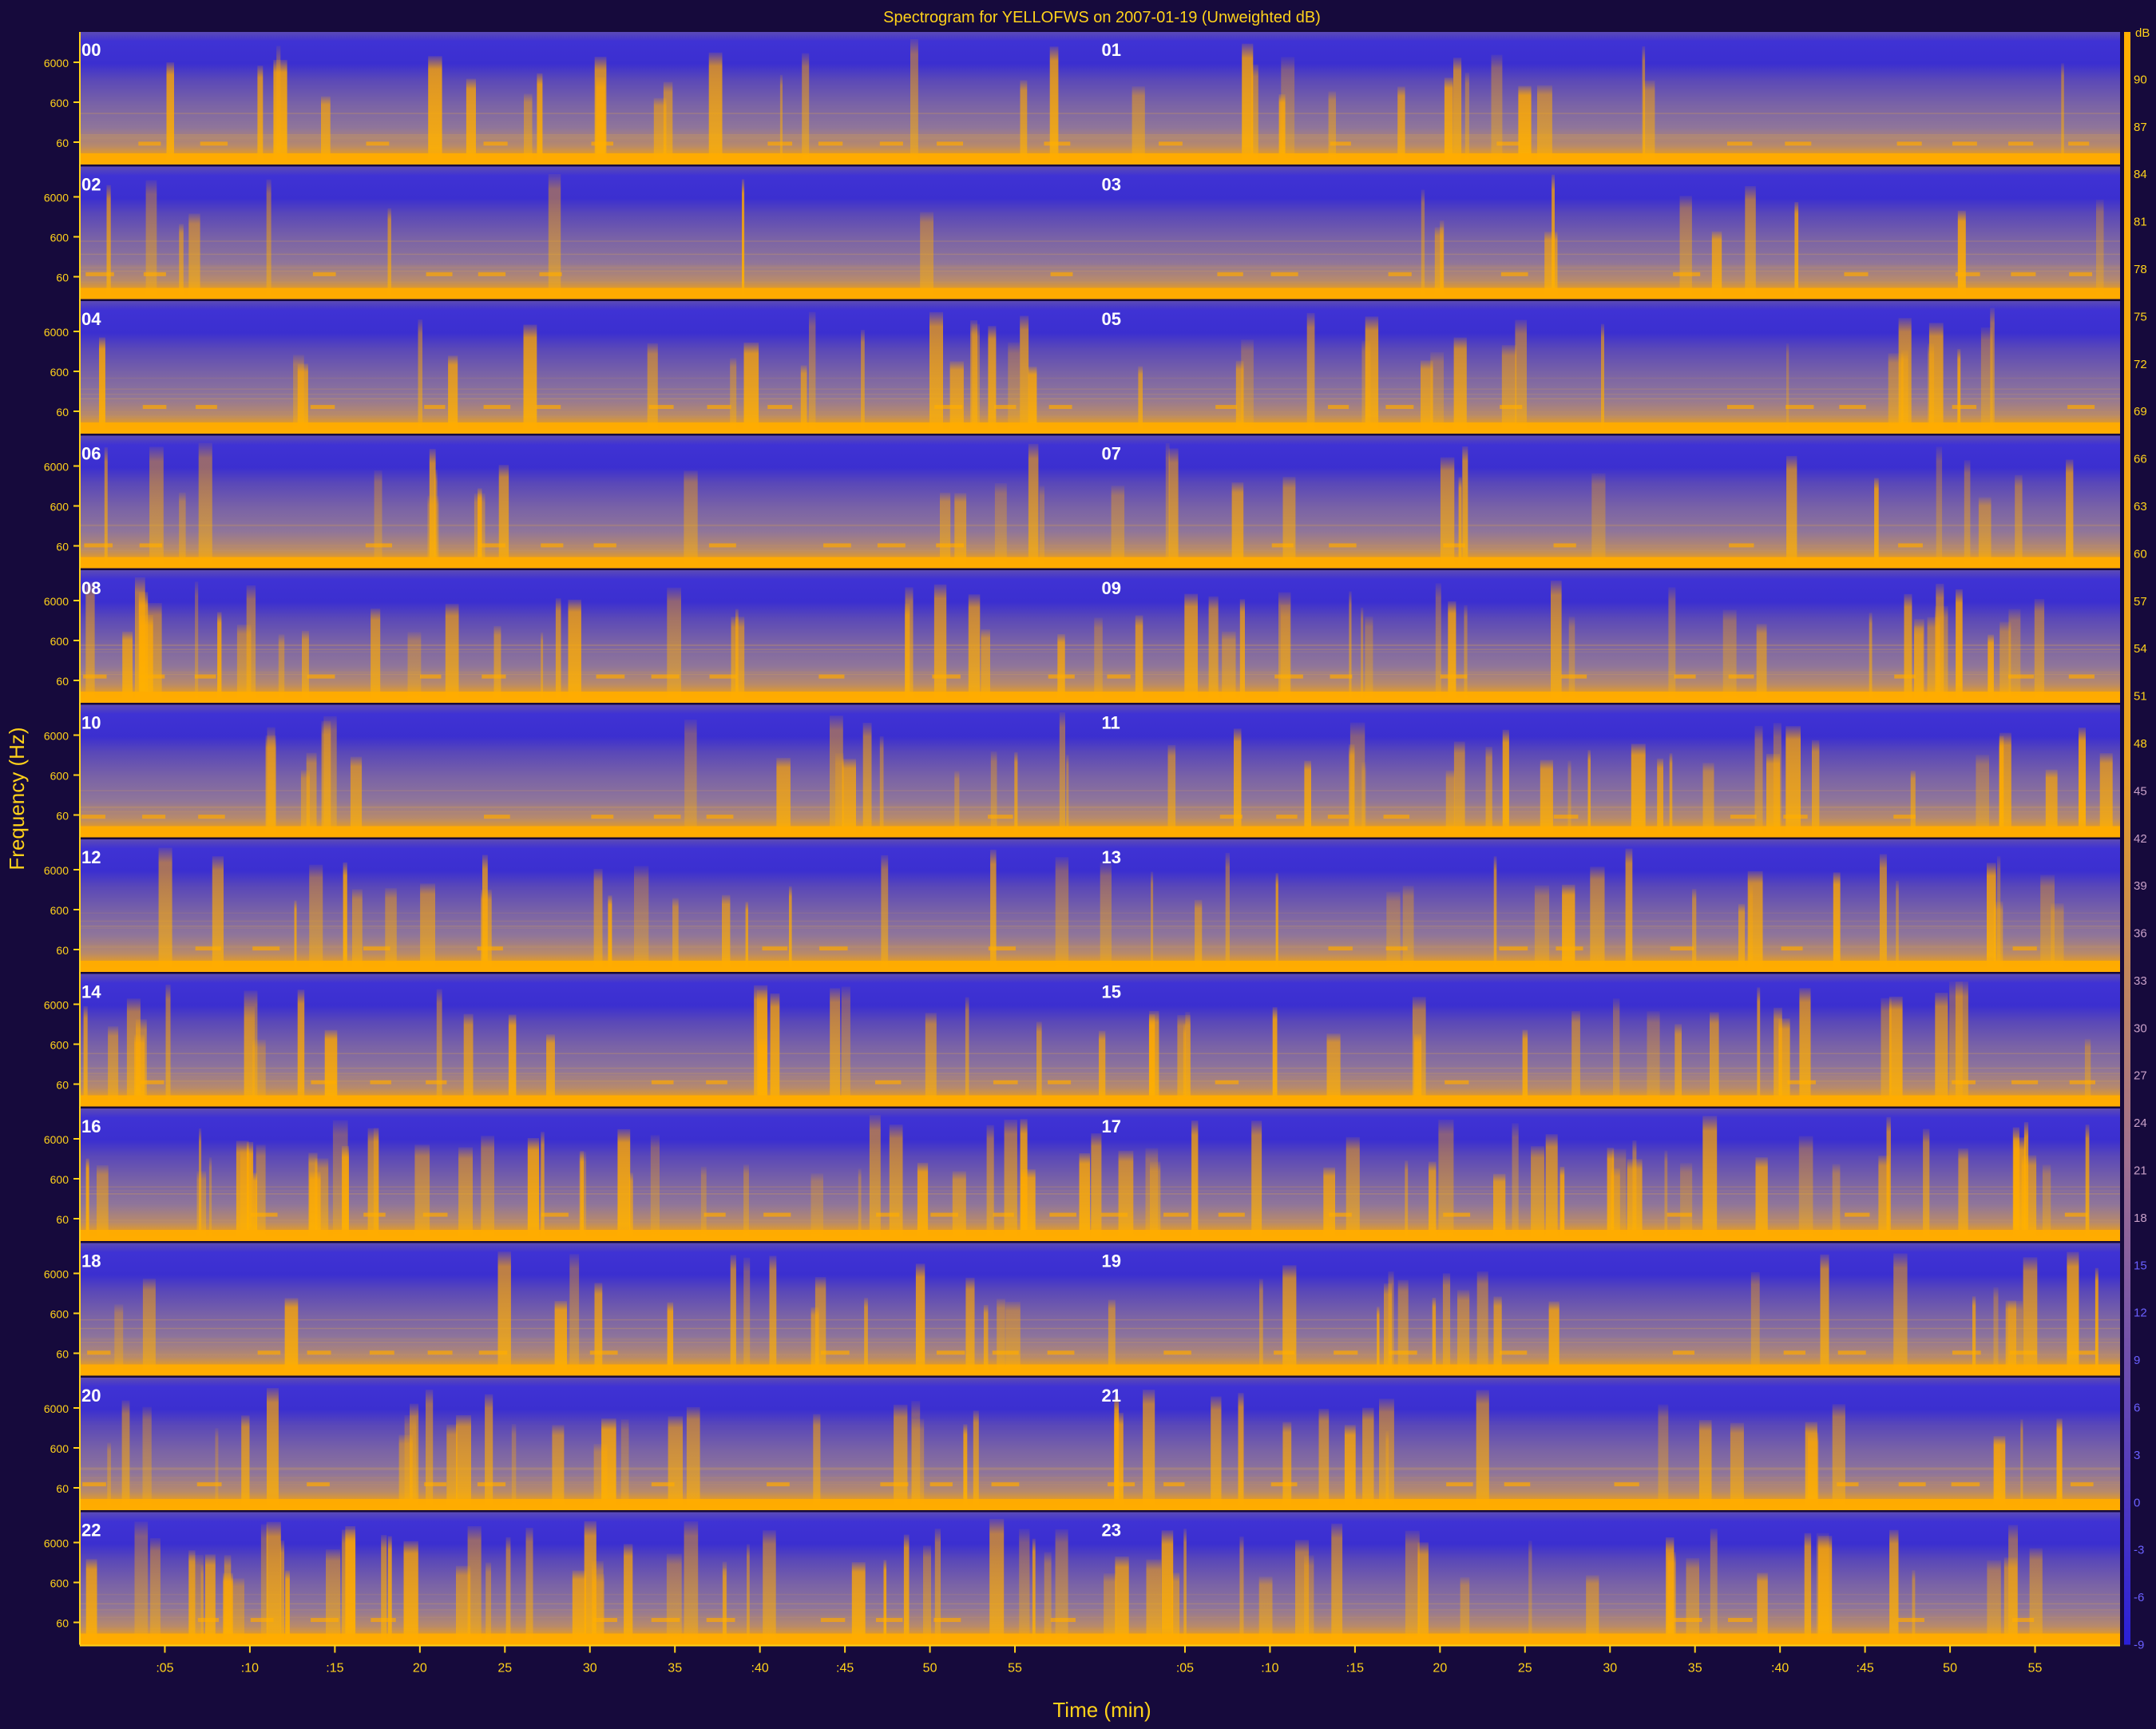 The image size is (2156, 1729). What do you see at coordinates (1610, 1668) in the screenshot?
I see `x-tick-label: 30` at bounding box center [1610, 1668].